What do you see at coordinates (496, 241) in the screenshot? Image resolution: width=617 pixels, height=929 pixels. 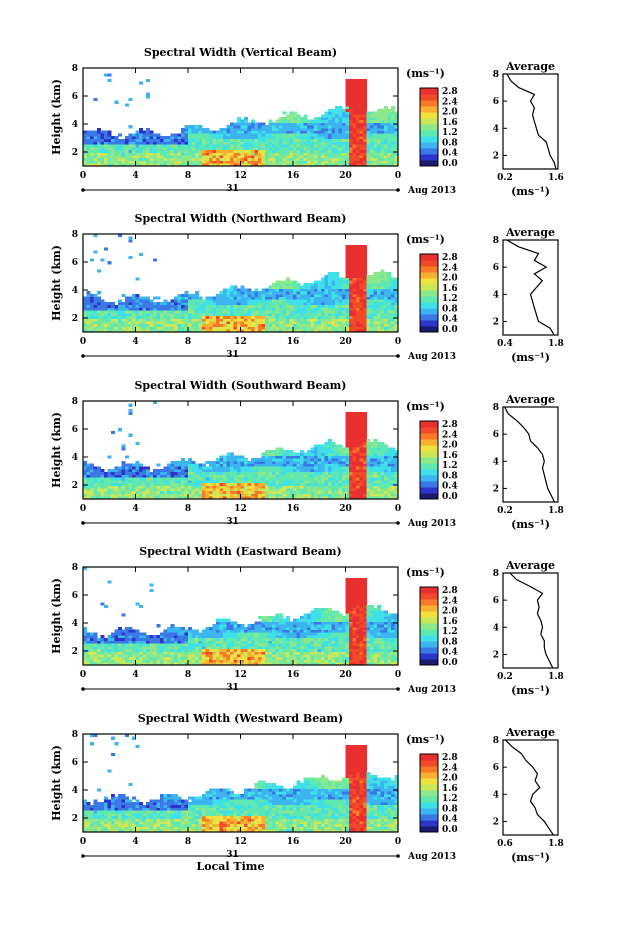 I see `average-y-tick-label: 8` at bounding box center [496, 241].